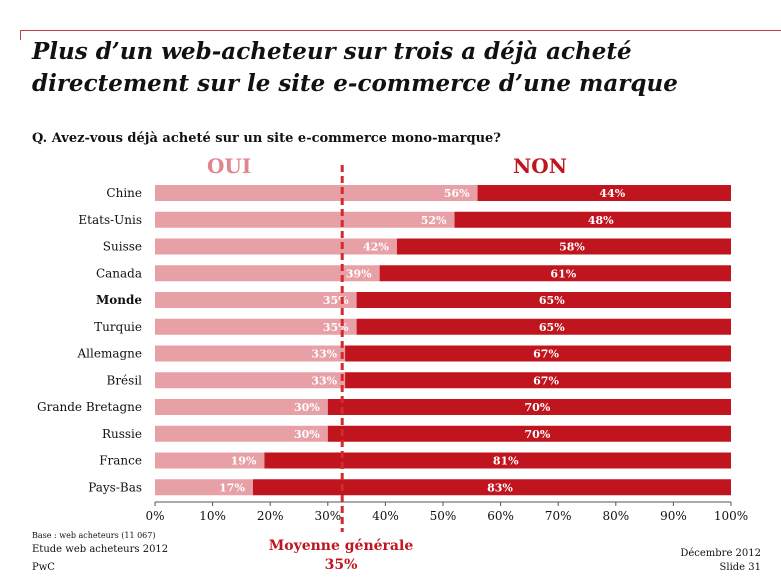 The height and width of the screenshot is (585, 781). I want to click on category-label-4: Monde, so click(119, 300).